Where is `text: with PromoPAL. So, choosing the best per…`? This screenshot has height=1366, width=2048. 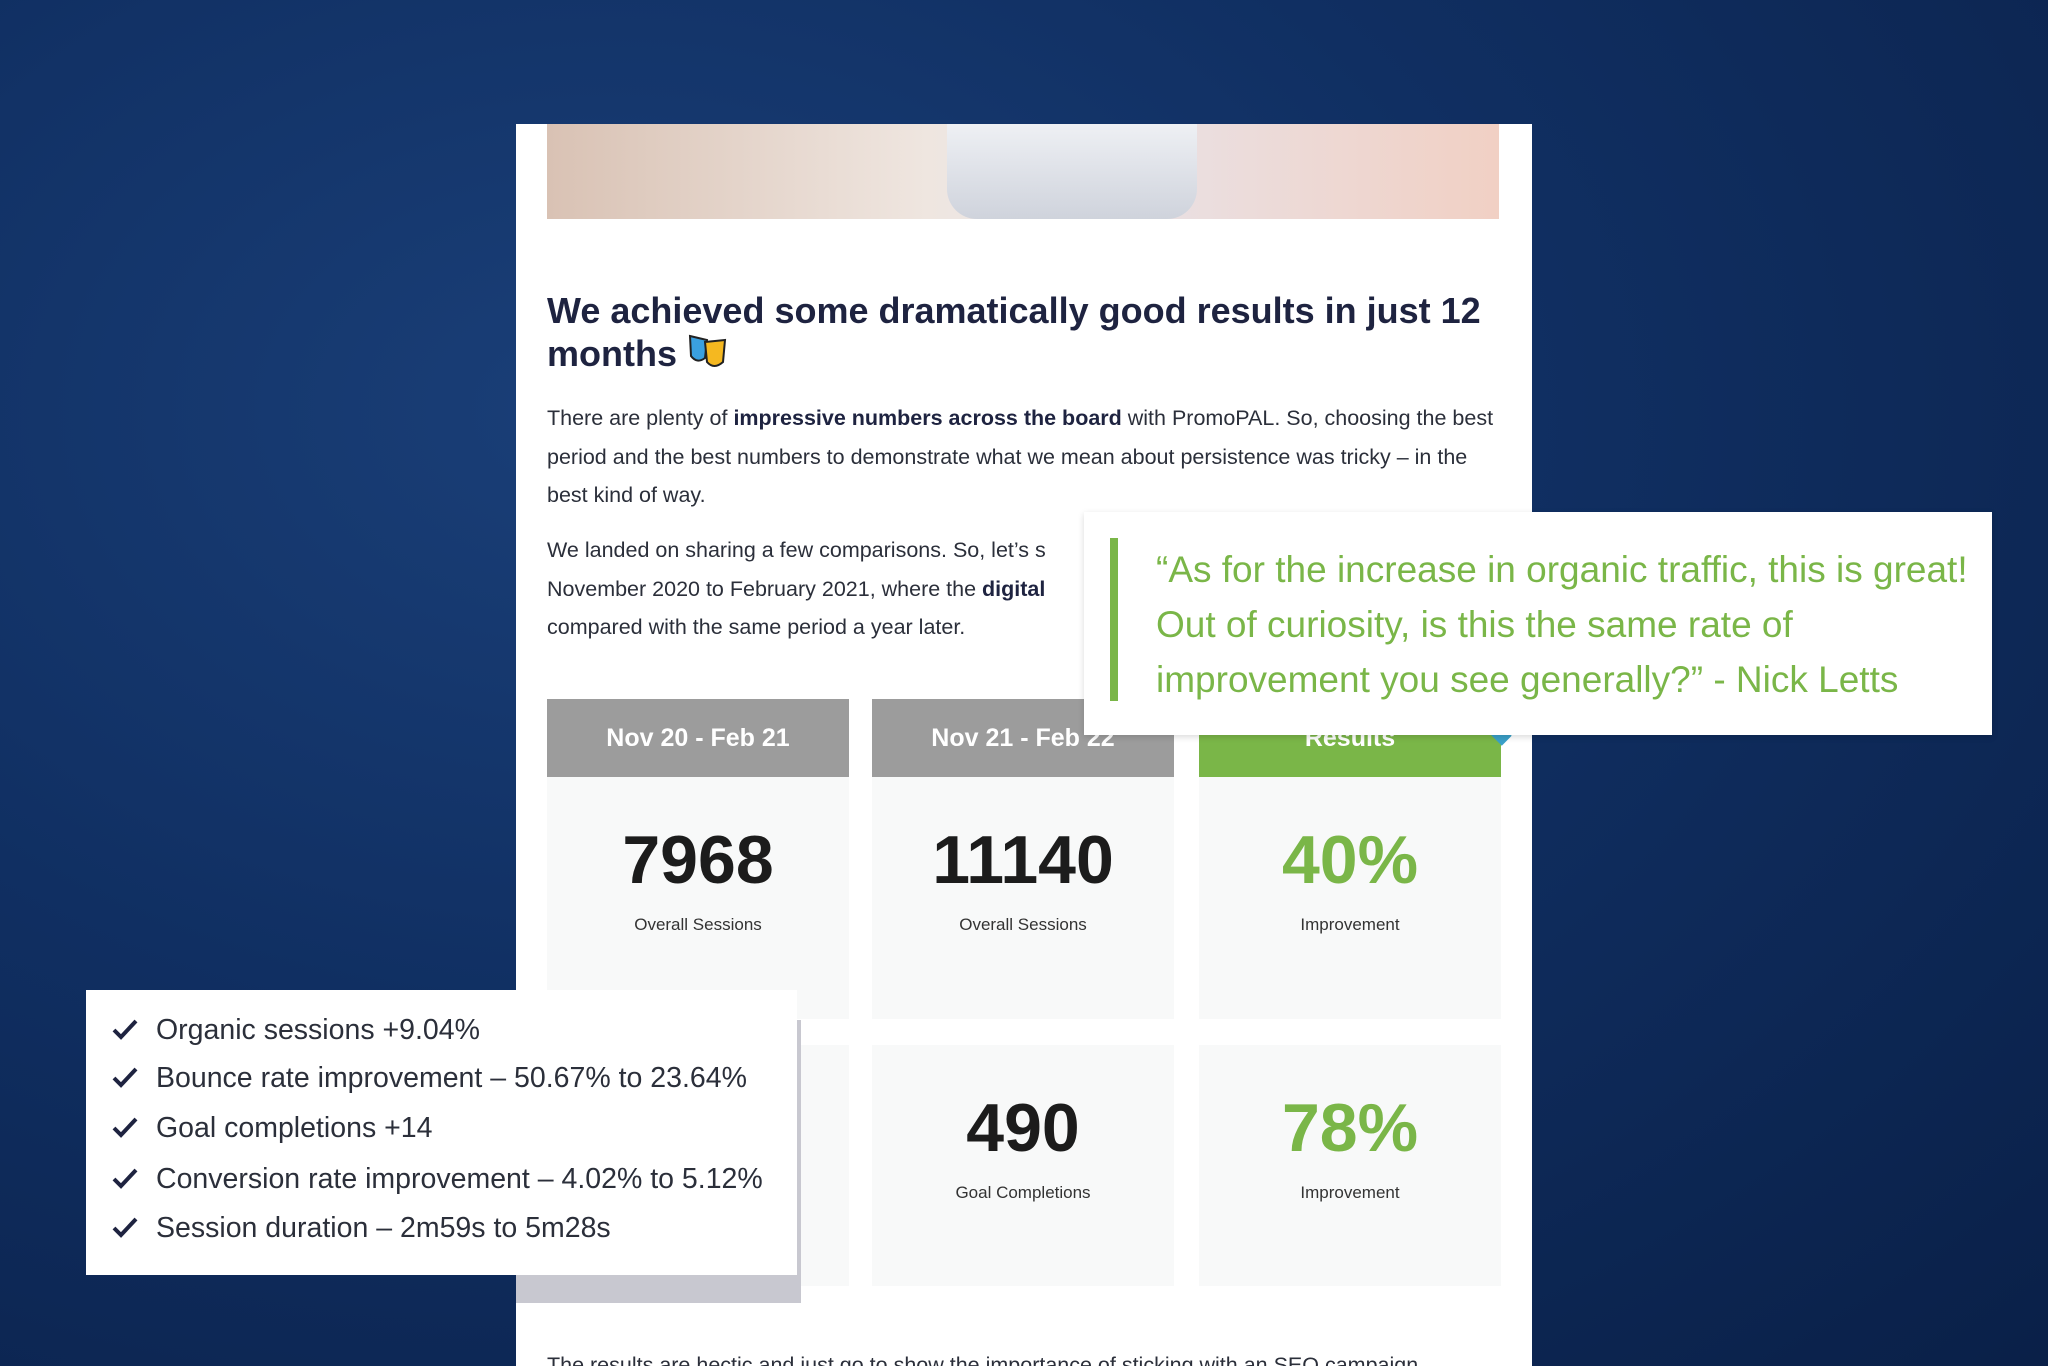
text: with PromoPAL. So, choosing the best per… is located at coordinates (1020, 456).